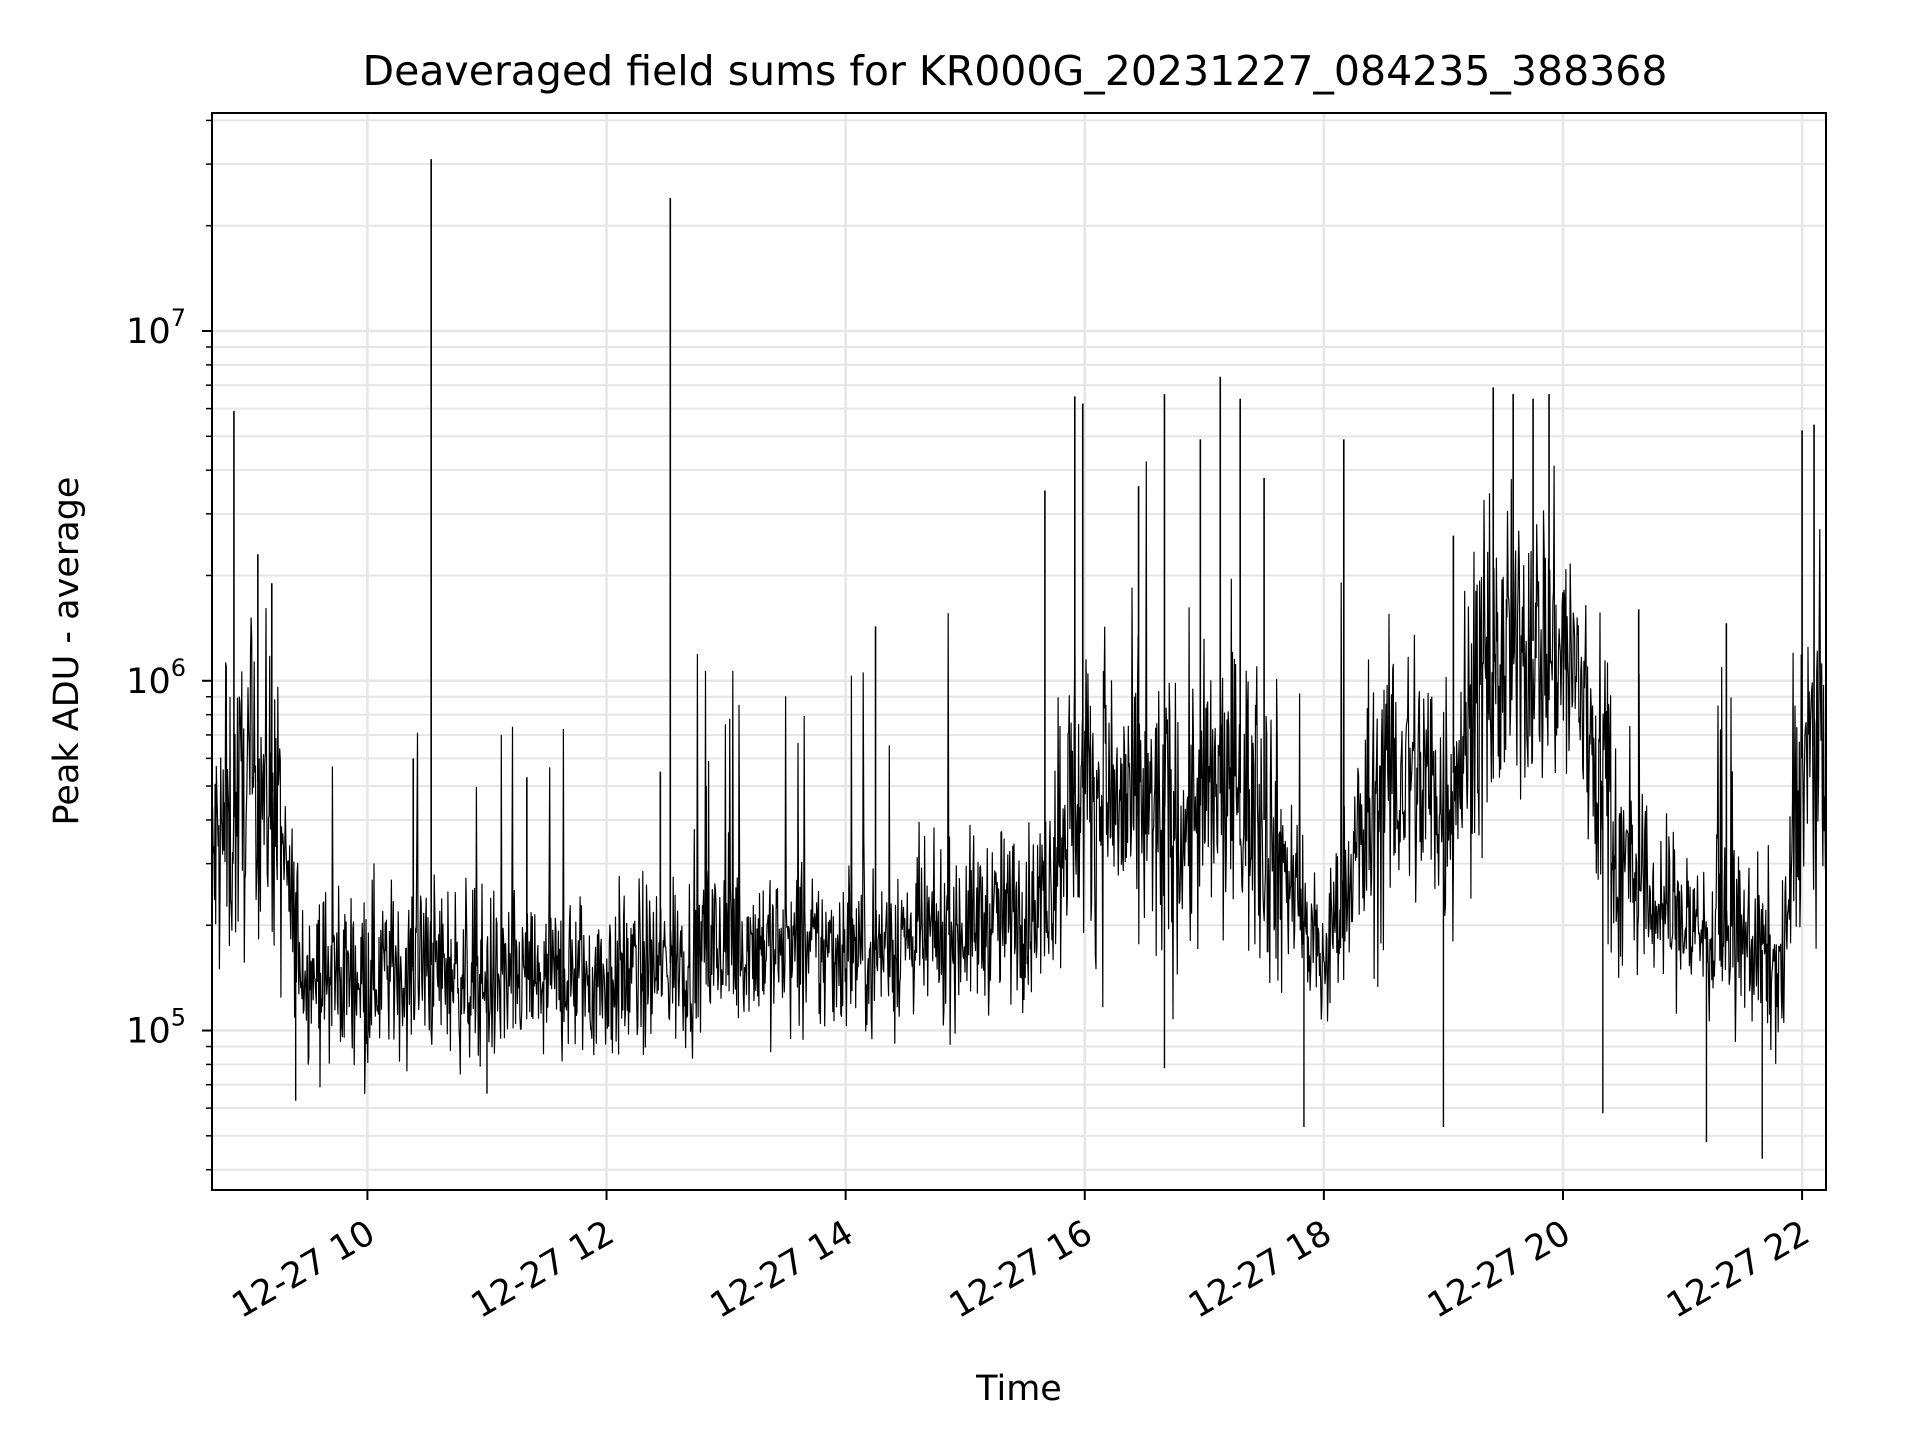 The width and height of the screenshot is (1920, 1440). I want to click on y-axis-label: Peak ADU - average, so click(67, 651).